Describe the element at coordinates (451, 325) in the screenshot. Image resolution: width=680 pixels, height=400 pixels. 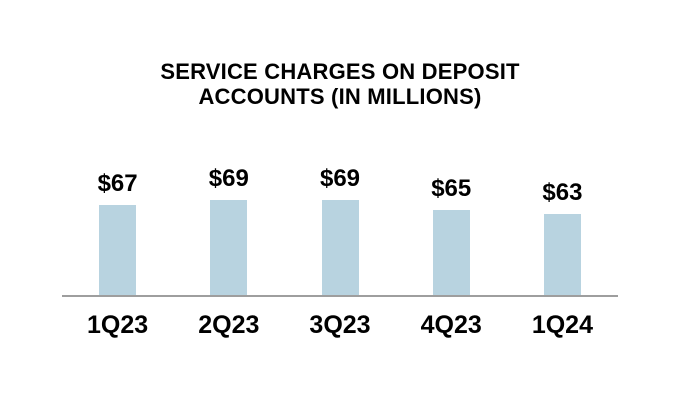
I see `x-axis-tick-label: 4Q23` at that location.